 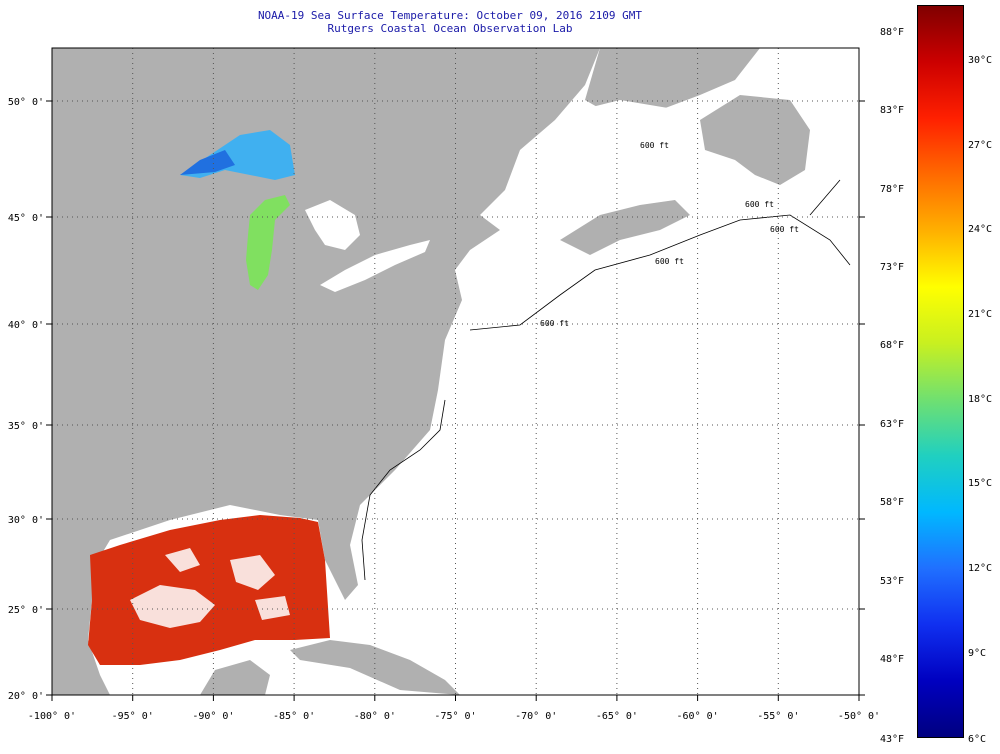 I want to click on colorbar-celsius-label: 21°C, so click(x=980, y=314).